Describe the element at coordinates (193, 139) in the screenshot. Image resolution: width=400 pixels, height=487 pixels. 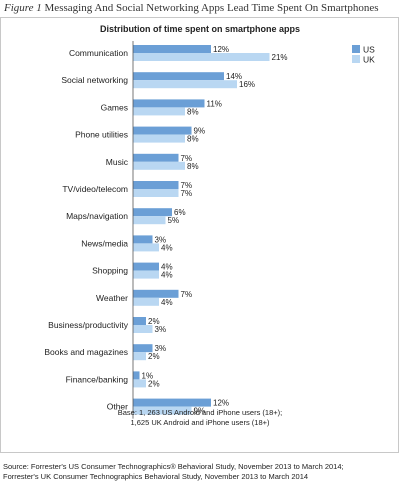
I see `value-label-uk-phone-utilities: 8%` at that location.